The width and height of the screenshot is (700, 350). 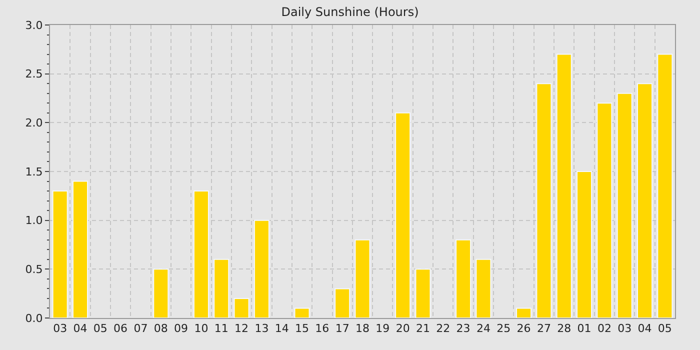 I want to click on x-tick-label: 21, so click(x=423, y=329).